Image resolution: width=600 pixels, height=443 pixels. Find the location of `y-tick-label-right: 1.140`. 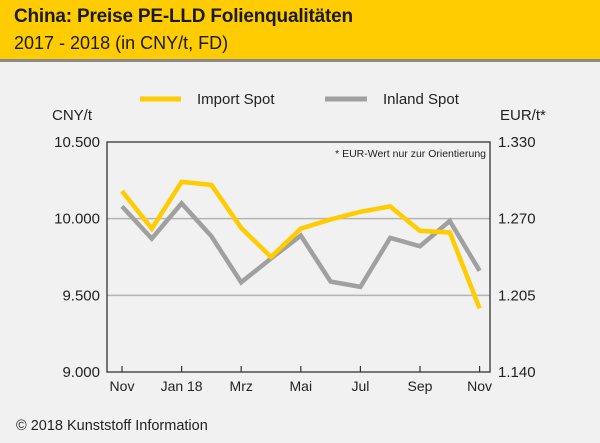

y-tick-label-right: 1.140 is located at coordinates (517, 372).